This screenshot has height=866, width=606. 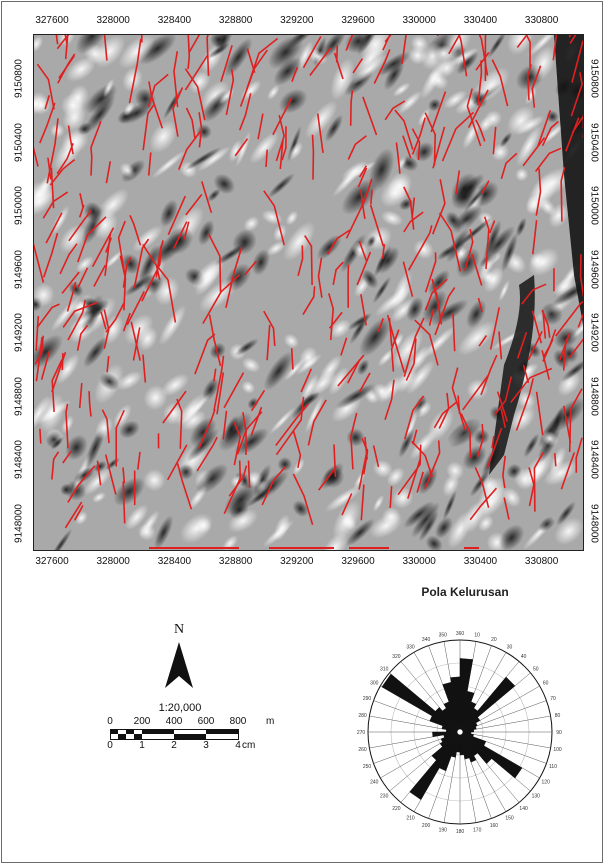 I want to click on rose-angle-label: 350, so click(x=443, y=636).